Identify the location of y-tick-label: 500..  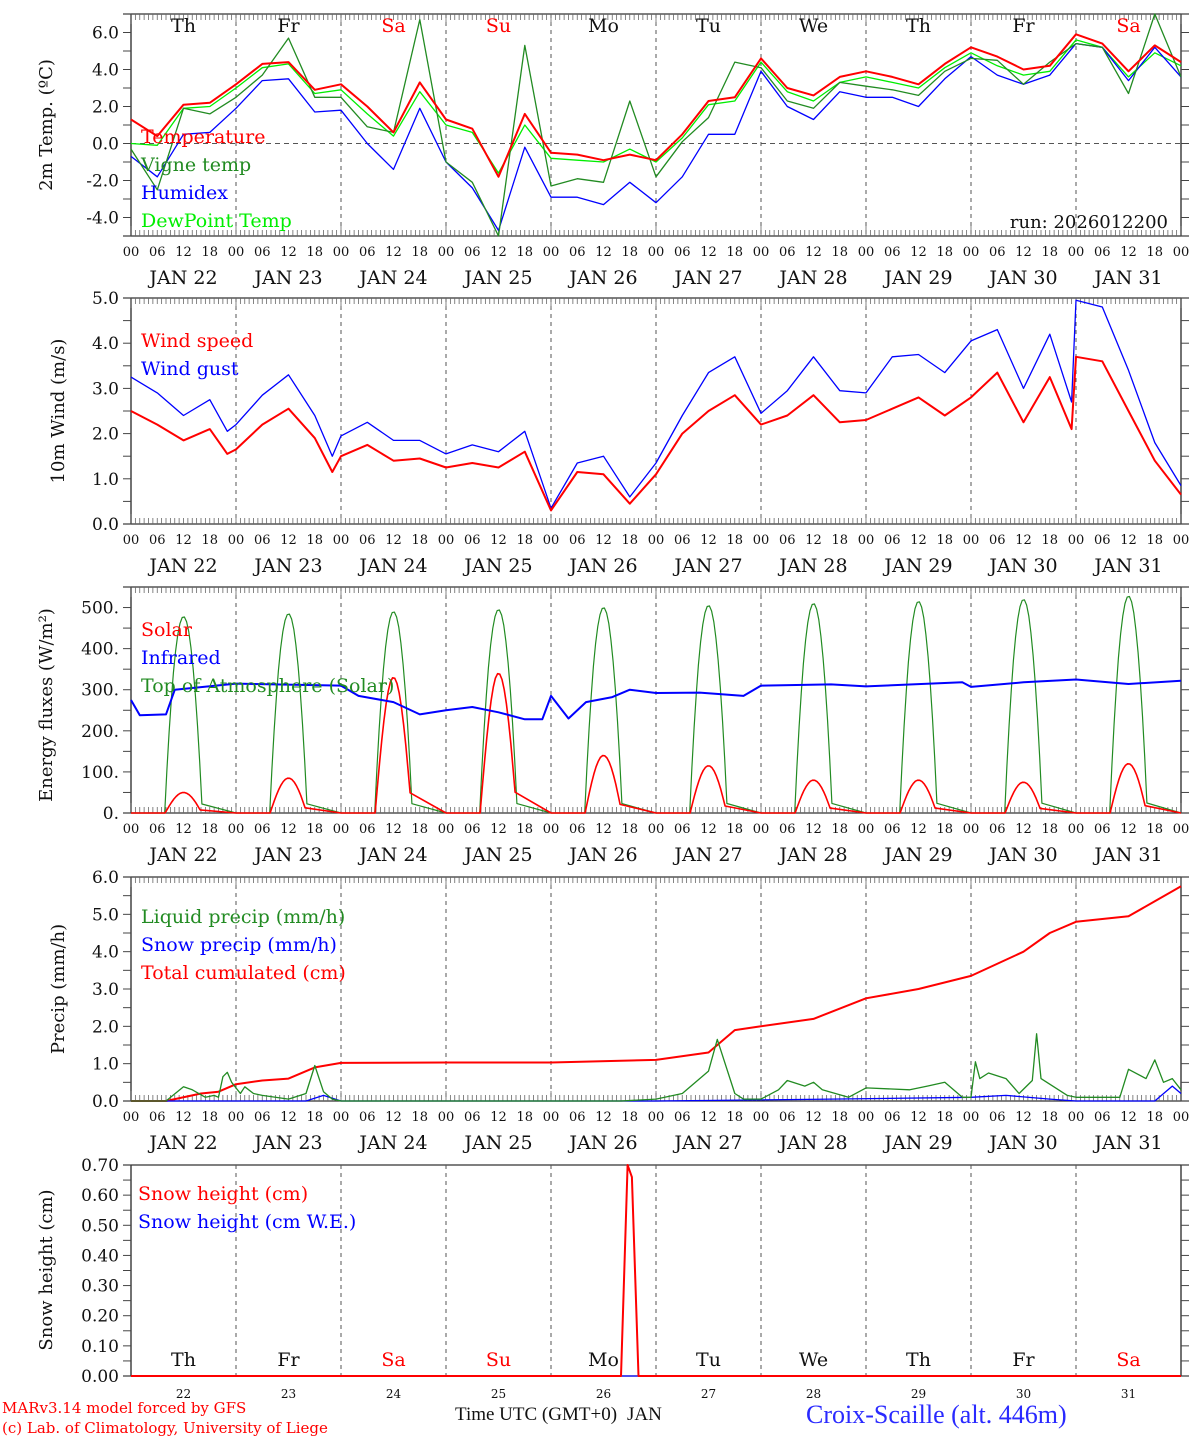
(100, 609).